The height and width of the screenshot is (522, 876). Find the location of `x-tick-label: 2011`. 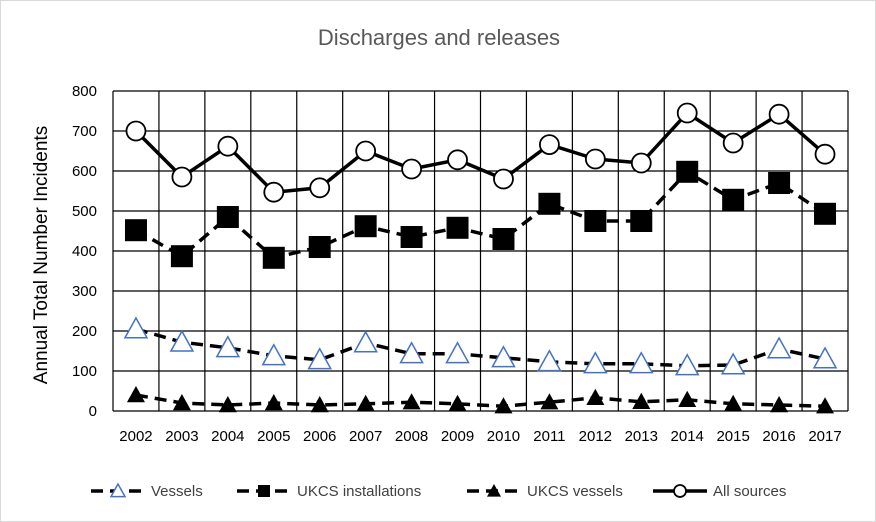

x-tick-label: 2011 is located at coordinates (549, 436).